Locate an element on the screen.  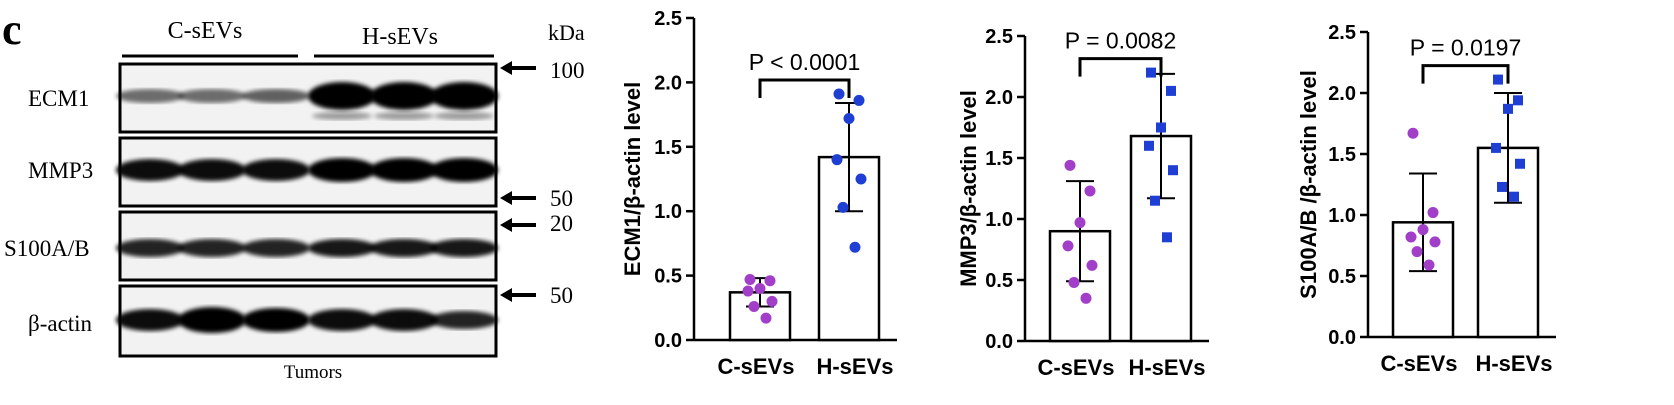
blot-footer: Tumors is located at coordinates (313, 372).